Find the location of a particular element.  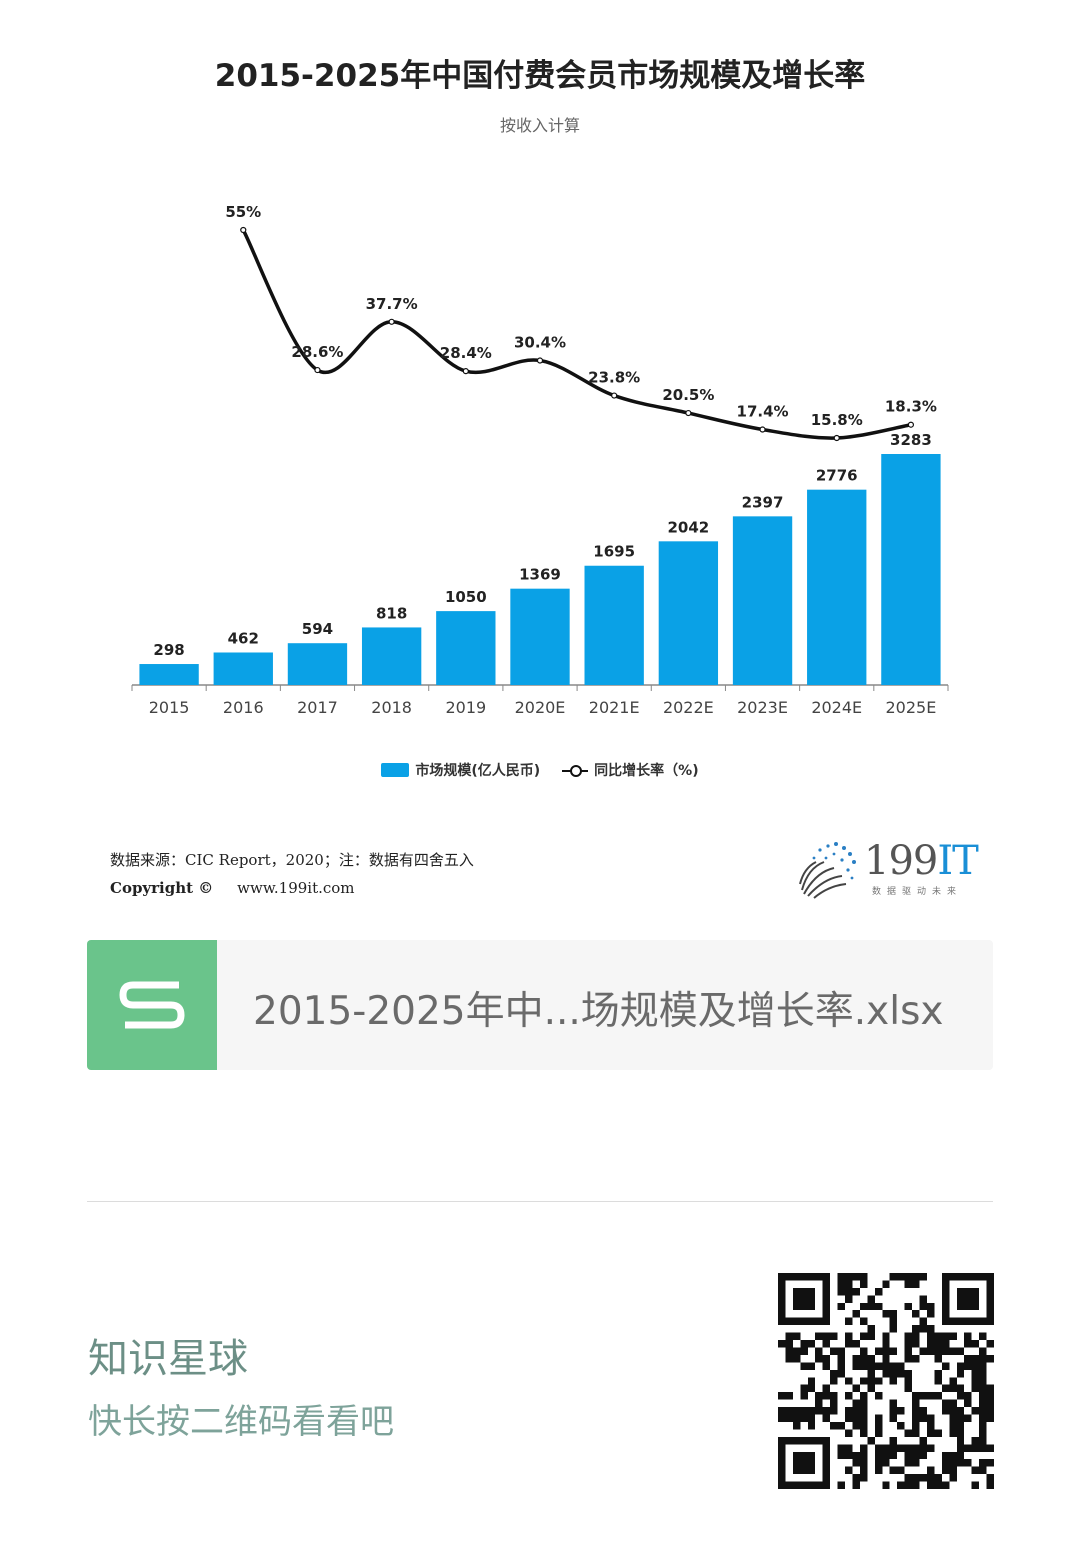

growth-value-label: 37.7% is located at coordinates (392, 304).